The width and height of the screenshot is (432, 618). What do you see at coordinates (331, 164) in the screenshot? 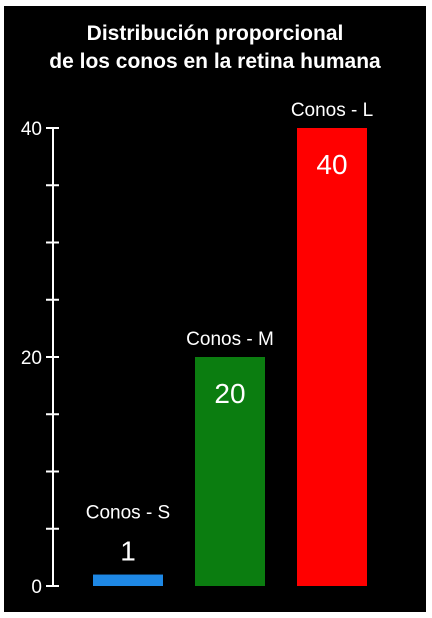
I see `data-label: 40` at bounding box center [331, 164].